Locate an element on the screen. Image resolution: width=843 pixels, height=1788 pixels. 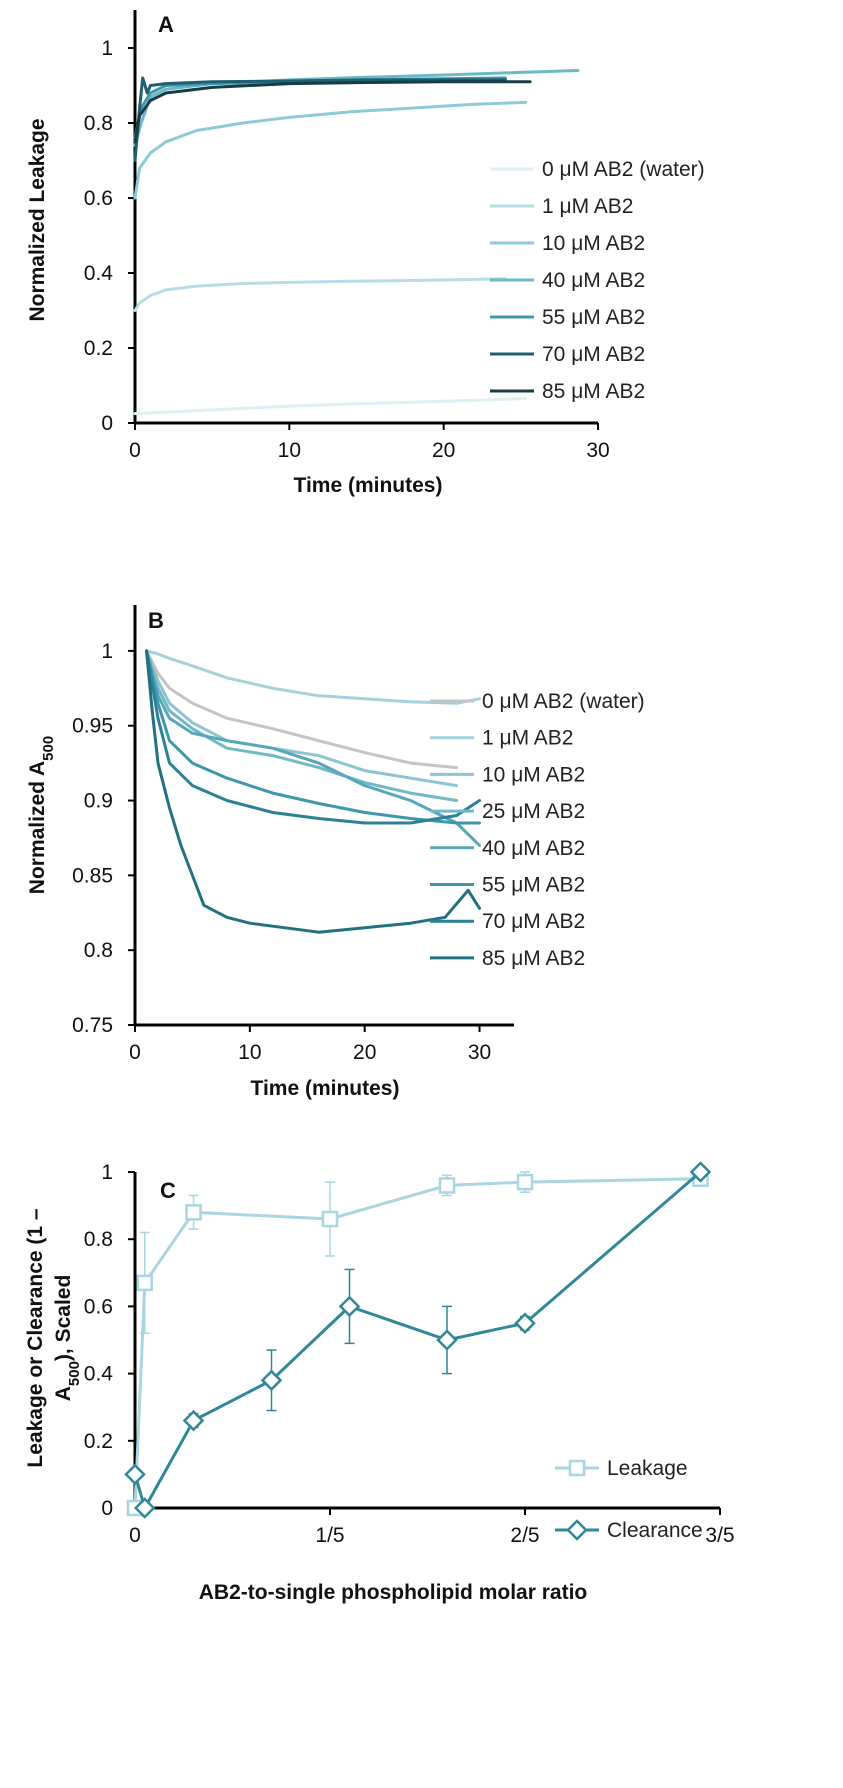
panel-b-y-tick-label: 0.8 is located at coordinates (98, 950).